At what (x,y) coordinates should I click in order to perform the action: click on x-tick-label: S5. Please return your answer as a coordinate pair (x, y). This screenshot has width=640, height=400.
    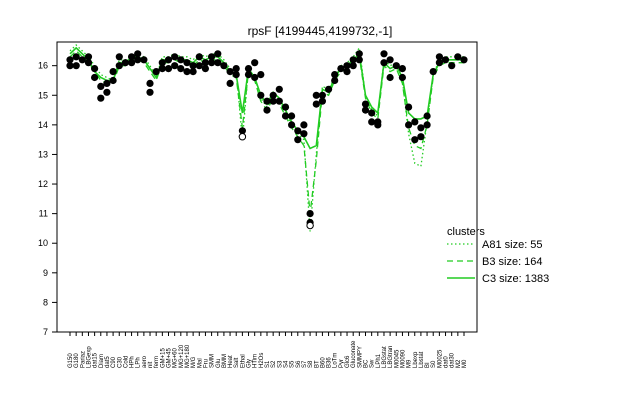
    Looking at the image, I should click on (293, 364).